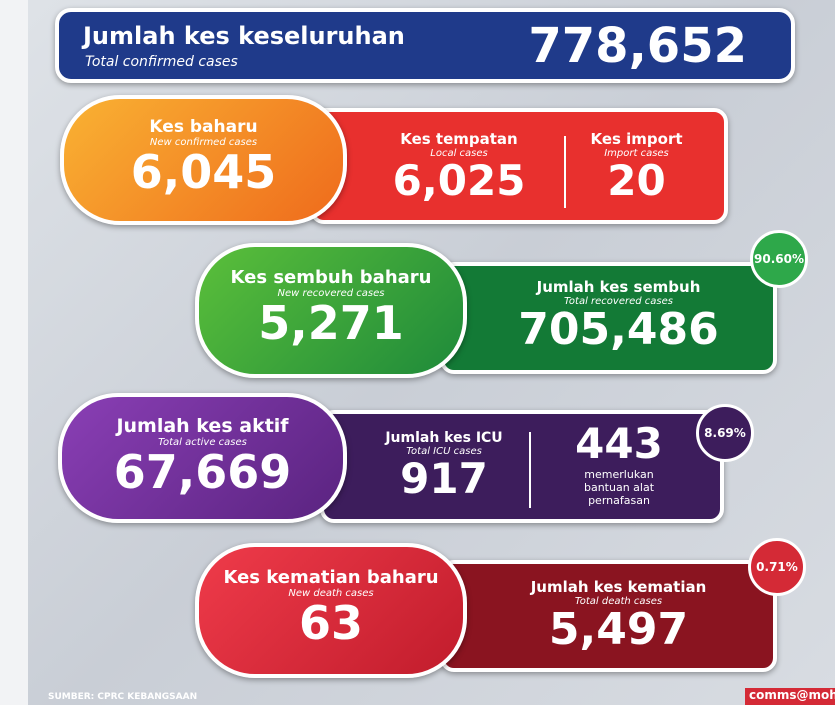 The image size is (835, 705). I want to click on value: 778,652, so click(637, 46).